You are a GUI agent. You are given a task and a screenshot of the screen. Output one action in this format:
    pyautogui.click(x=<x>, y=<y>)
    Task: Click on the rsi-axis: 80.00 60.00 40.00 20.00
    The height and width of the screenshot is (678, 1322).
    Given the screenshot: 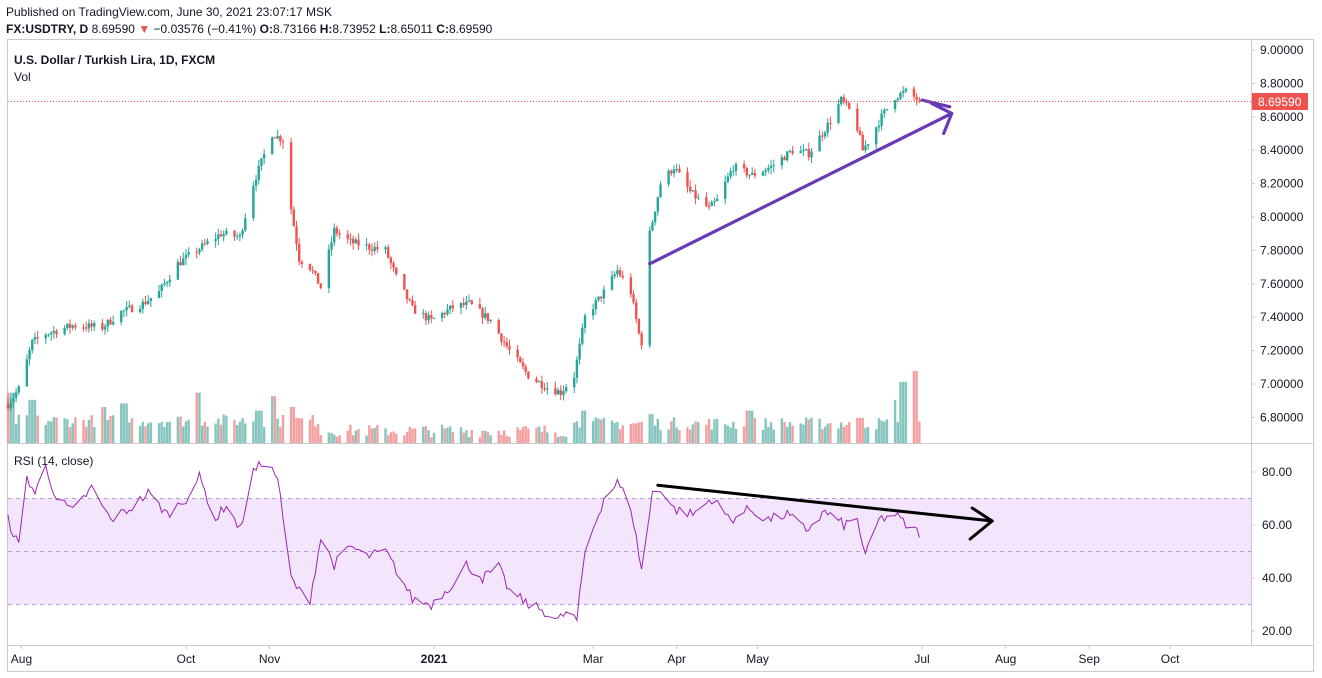 What is the action you would take?
    pyautogui.click(x=1271, y=551)
    